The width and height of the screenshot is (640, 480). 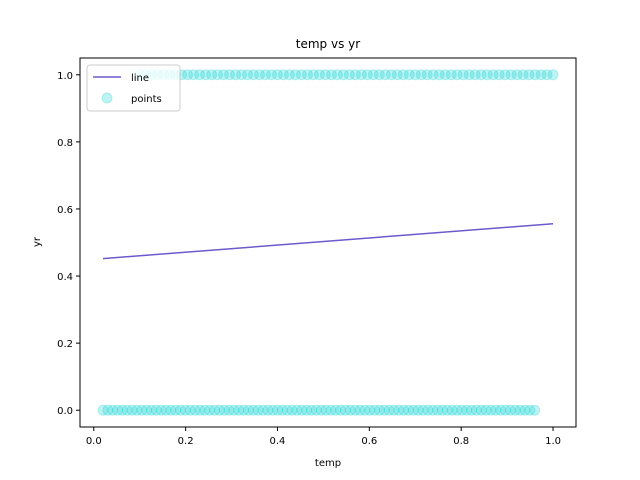 What do you see at coordinates (68, 244) in the screenshot?
I see `y-axis: 0.0 0.2 0.4 0.6 0.8 1.0` at bounding box center [68, 244].